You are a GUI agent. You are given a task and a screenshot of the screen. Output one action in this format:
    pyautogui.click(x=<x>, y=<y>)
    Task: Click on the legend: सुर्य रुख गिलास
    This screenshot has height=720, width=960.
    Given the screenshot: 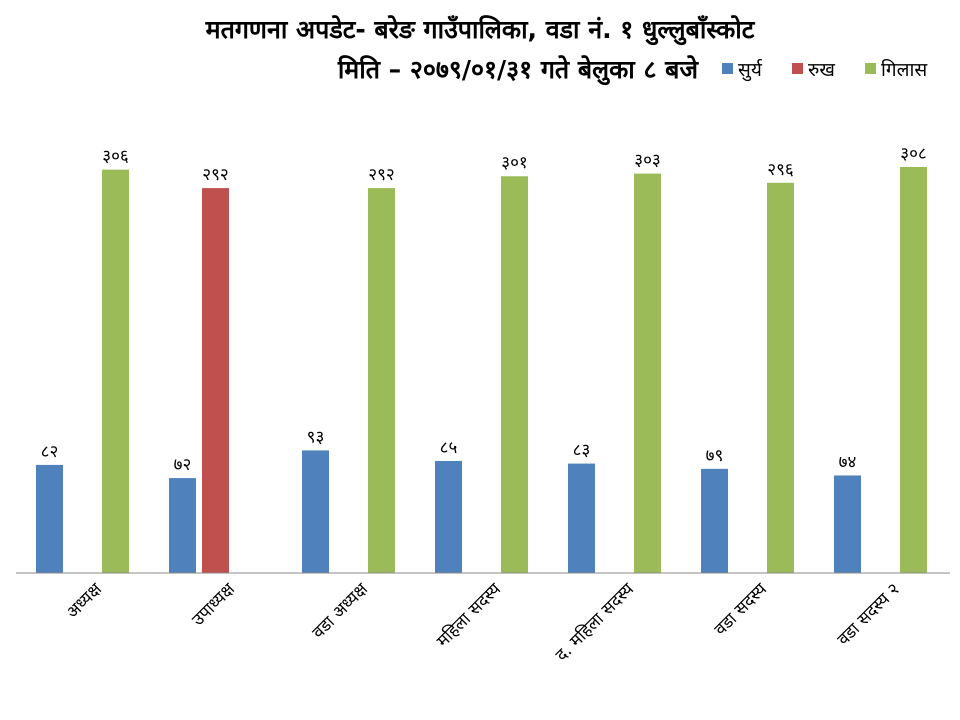 What is the action you would take?
    pyautogui.click(x=825, y=70)
    